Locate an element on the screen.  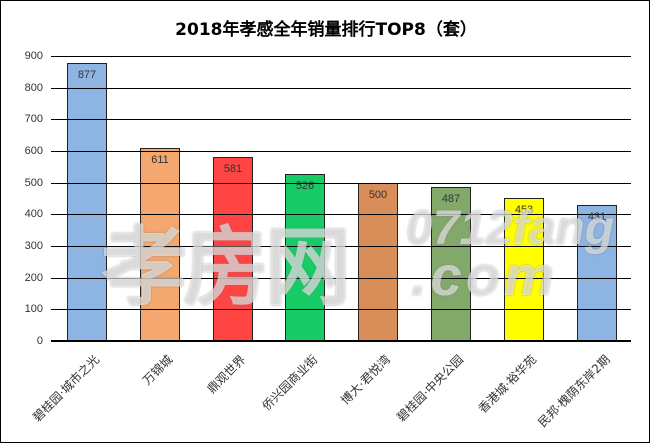
x-category-label: 博大·君悦湾 is located at coordinates (366, 380).